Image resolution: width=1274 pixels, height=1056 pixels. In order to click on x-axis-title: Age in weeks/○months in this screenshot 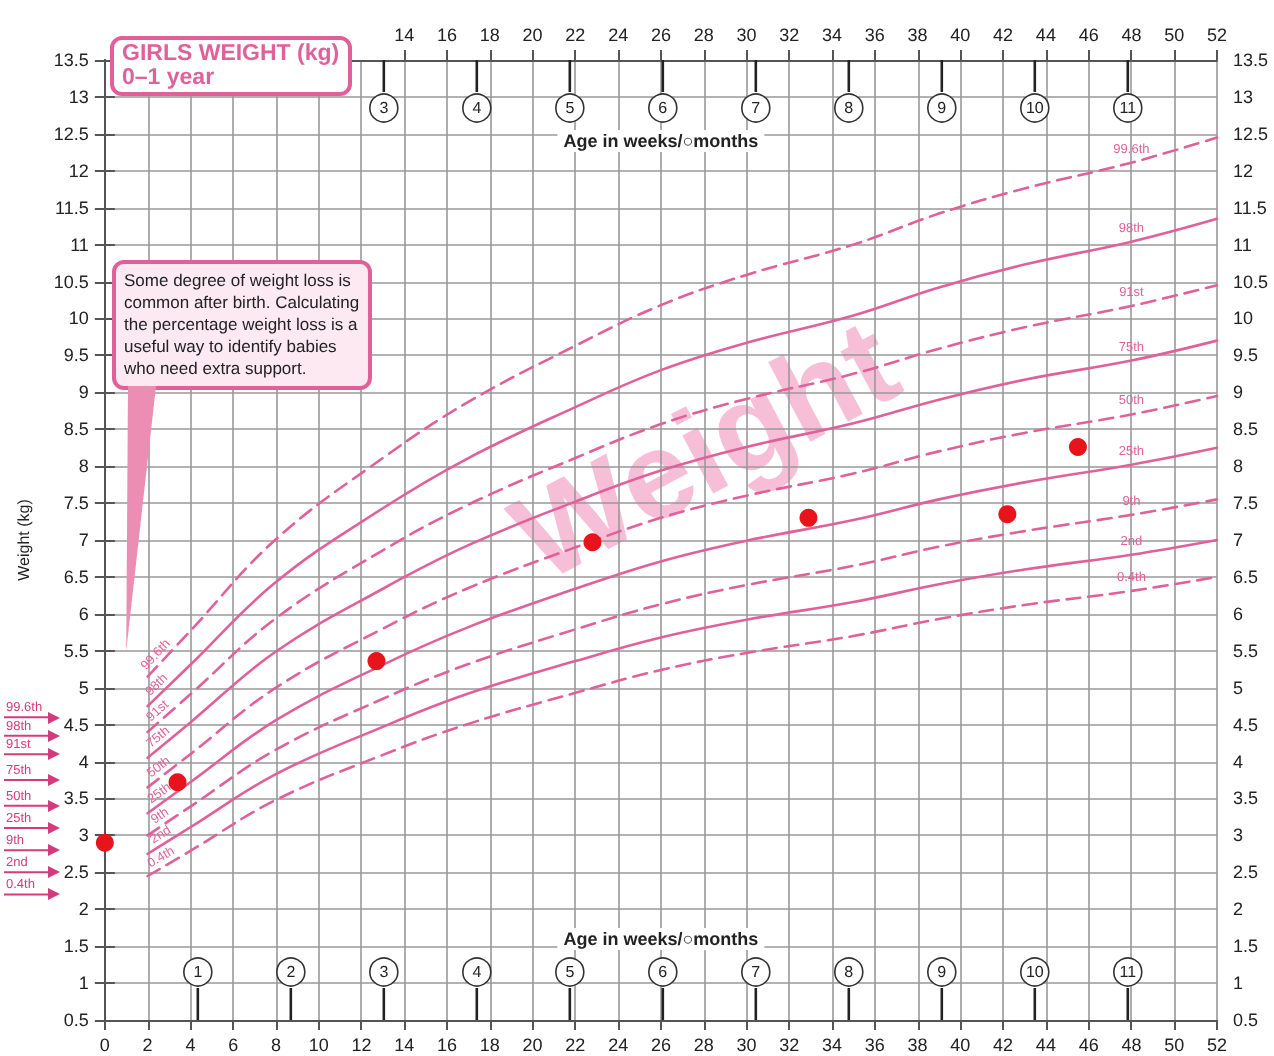, I will do `click(661, 939)`.